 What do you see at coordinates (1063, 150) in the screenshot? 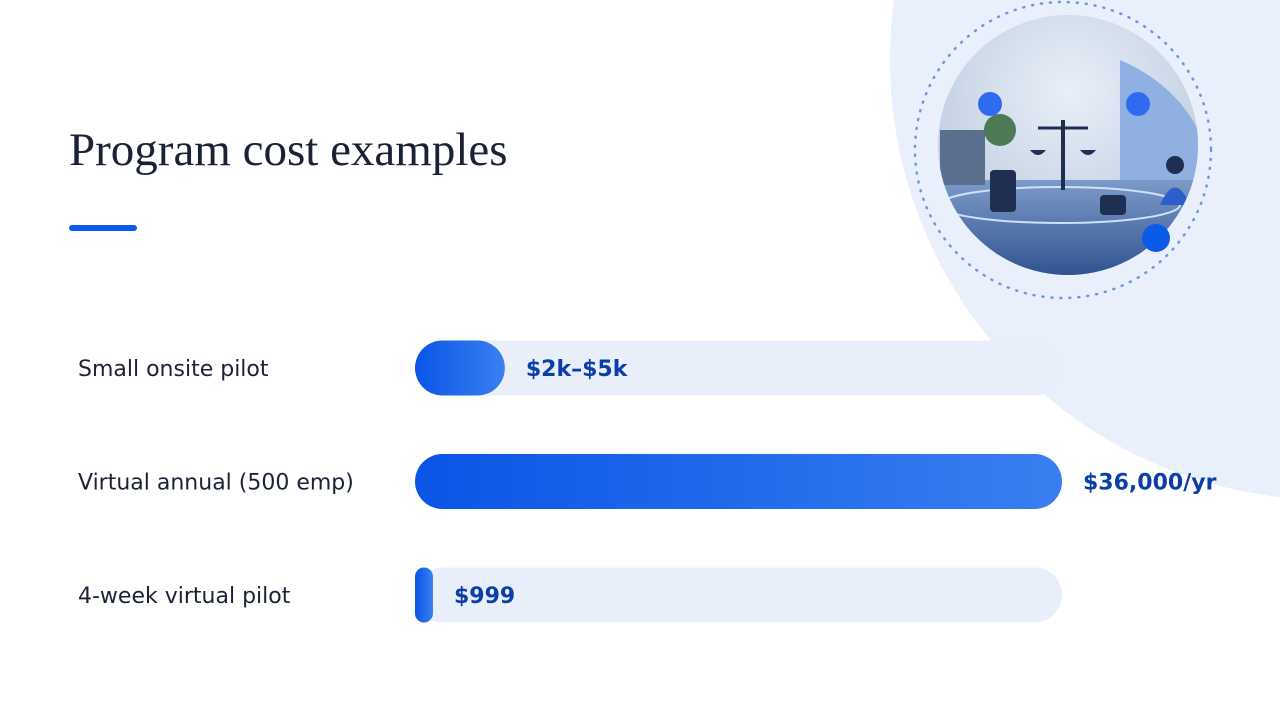
I see `dotted-ring` at bounding box center [1063, 150].